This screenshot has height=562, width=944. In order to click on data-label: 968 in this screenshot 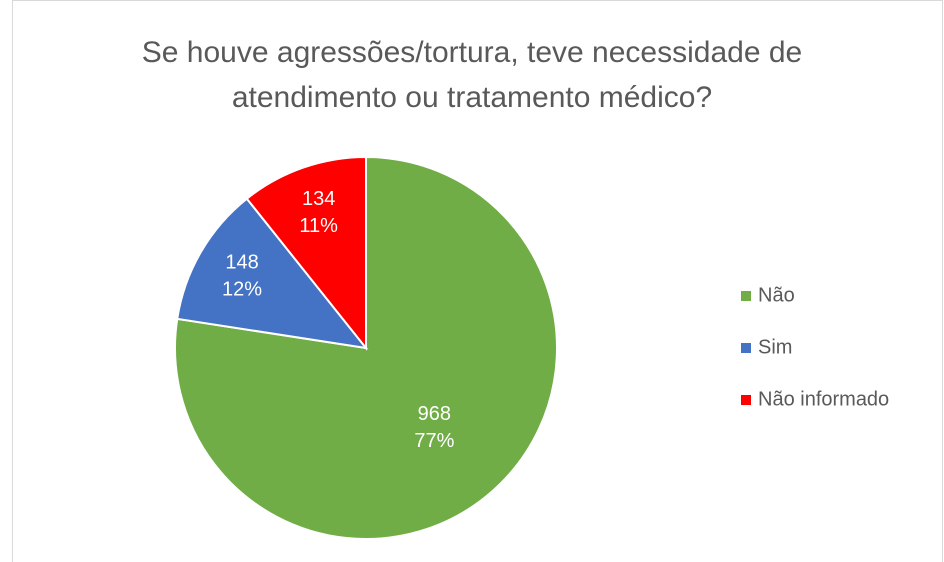, I will do `click(434, 414)`.